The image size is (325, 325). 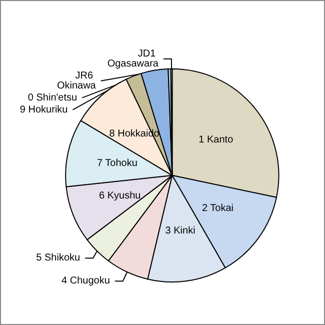 What do you see at coordinates (218, 208) in the screenshot?
I see `slice-label: 2 Tokai` at bounding box center [218, 208].